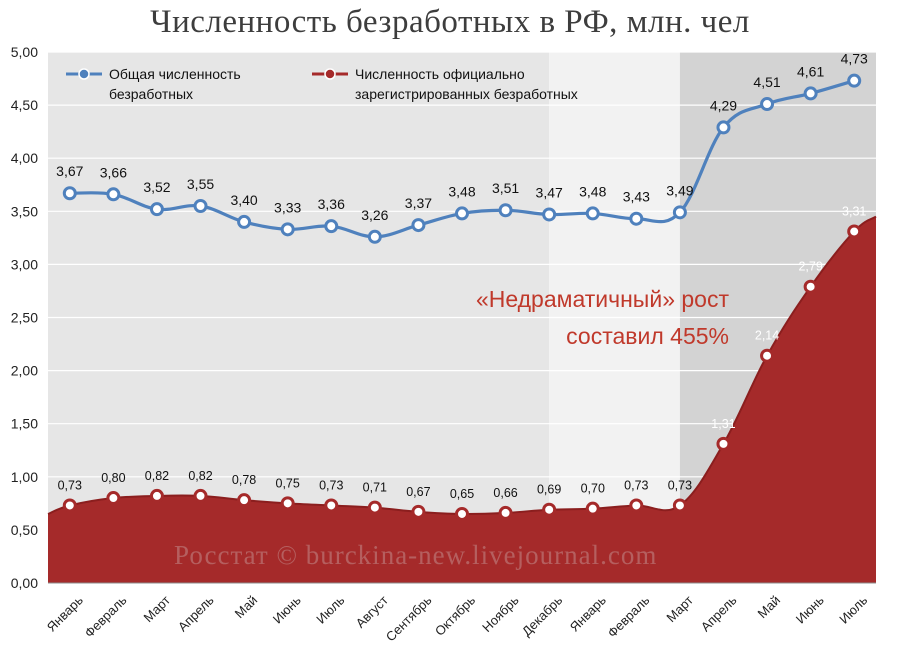  What do you see at coordinates (723, 424) in the screenshot?
I see `registered-label: 1,31` at bounding box center [723, 424].